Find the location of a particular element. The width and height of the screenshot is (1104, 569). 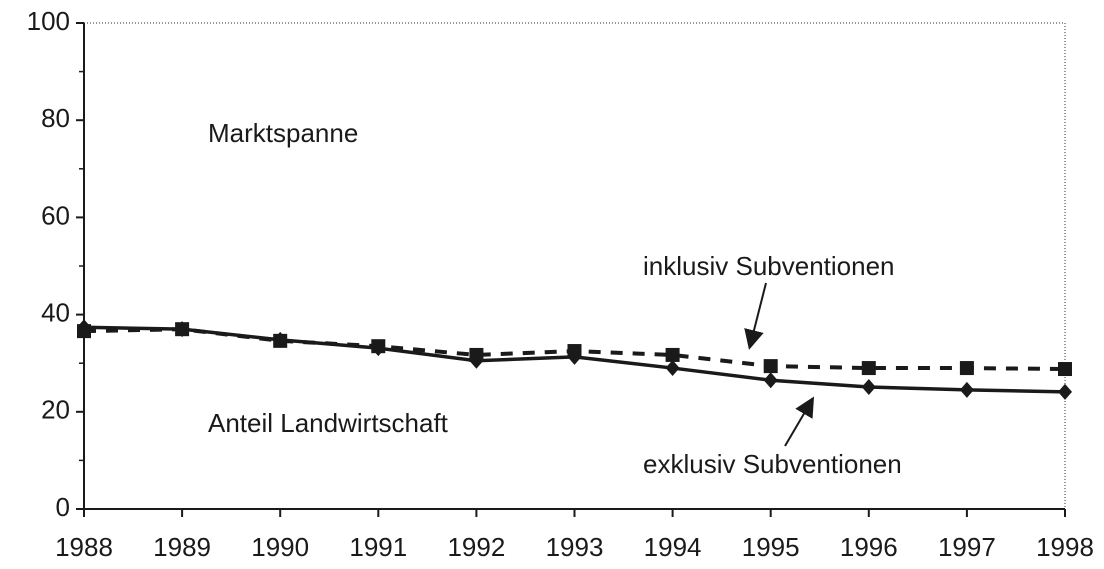

annotation: Marktspanne is located at coordinates (283, 133).